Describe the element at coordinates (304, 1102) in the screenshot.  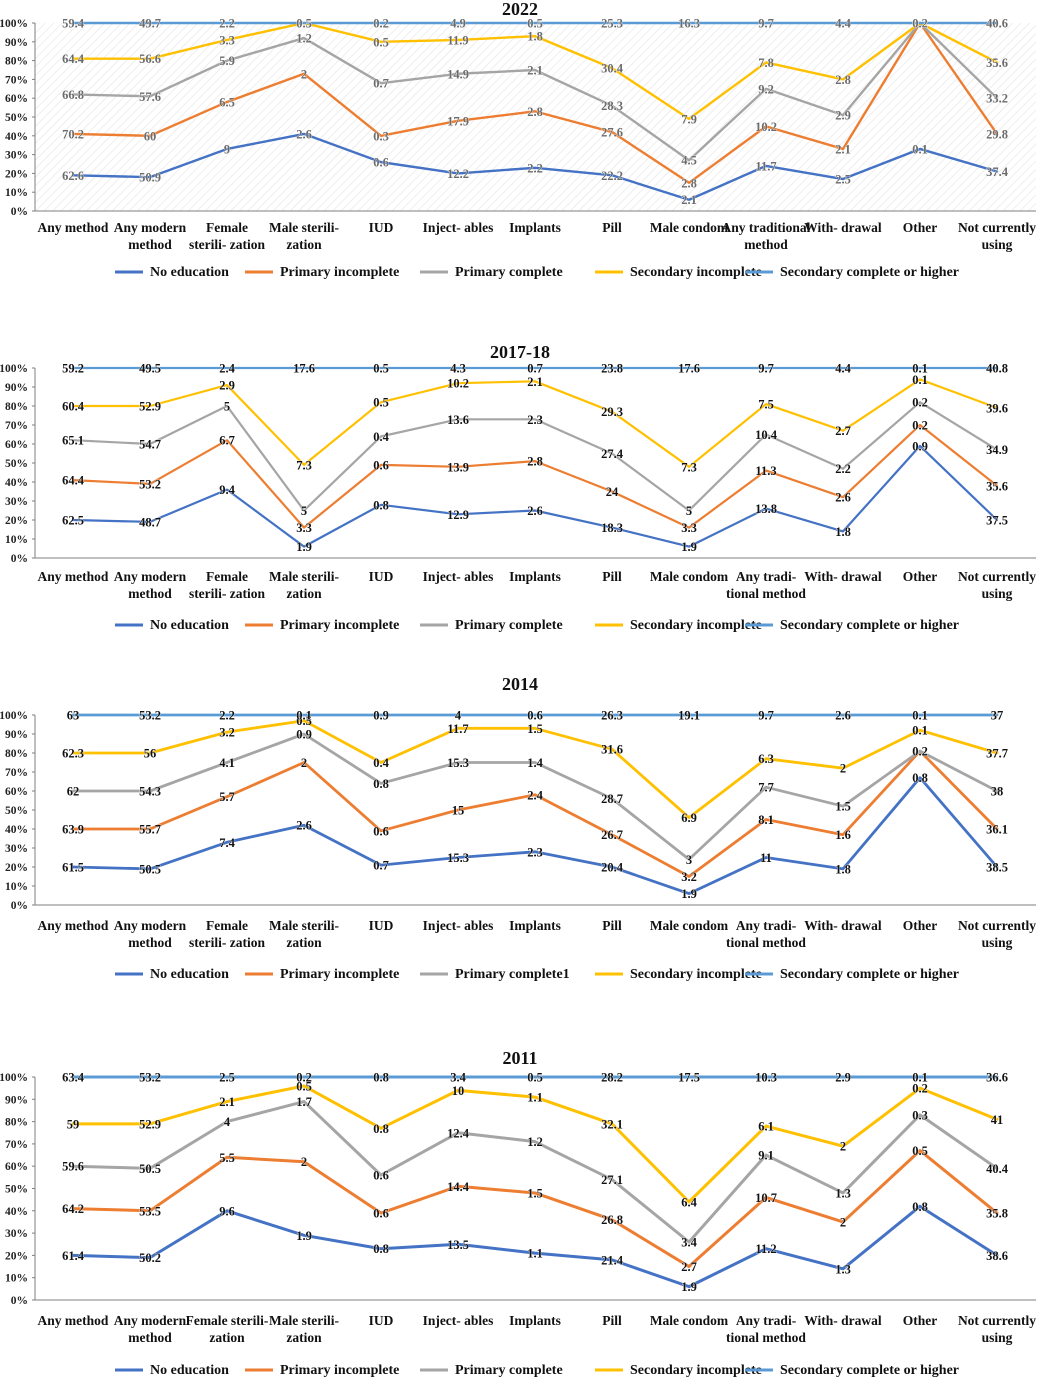
I see `data-label: 1.7` at that location.